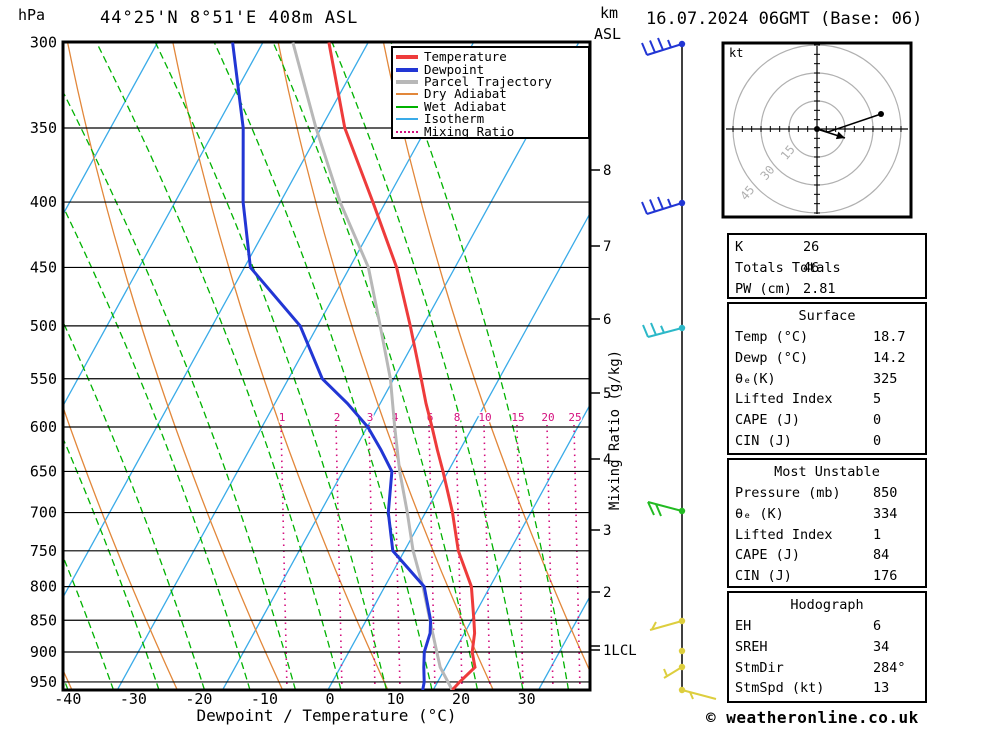 This screenshot has width=1000, height=733. I want to click on table-row-label: CAPE (J), so click(768, 420).